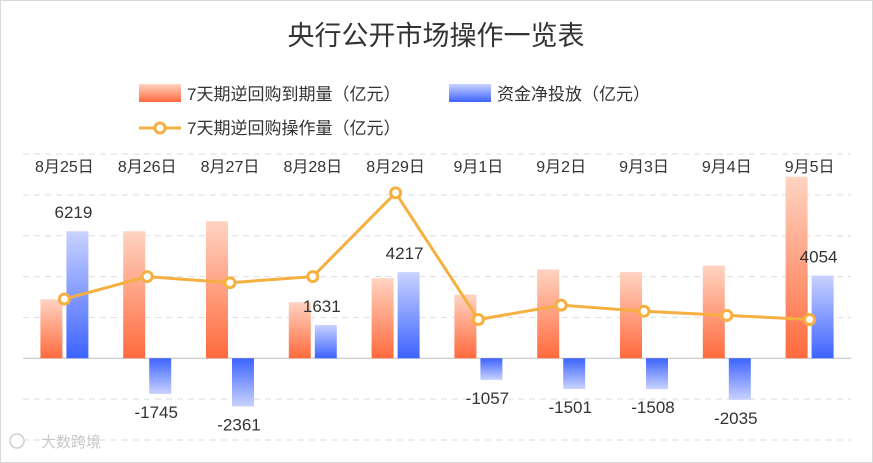 The height and width of the screenshot is (463, 873). I want to click on net-injection-value-label: 4217, so click(405, 253).